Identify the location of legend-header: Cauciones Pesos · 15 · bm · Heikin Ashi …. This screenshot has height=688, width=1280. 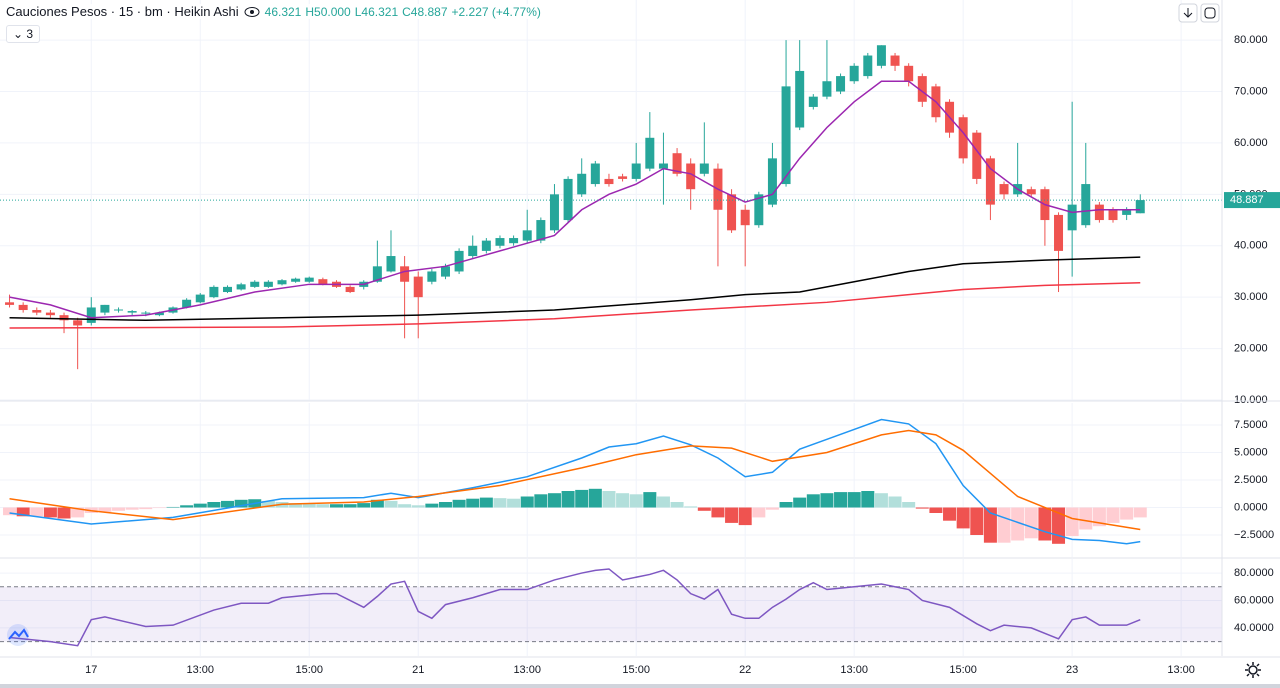
(273, 11).